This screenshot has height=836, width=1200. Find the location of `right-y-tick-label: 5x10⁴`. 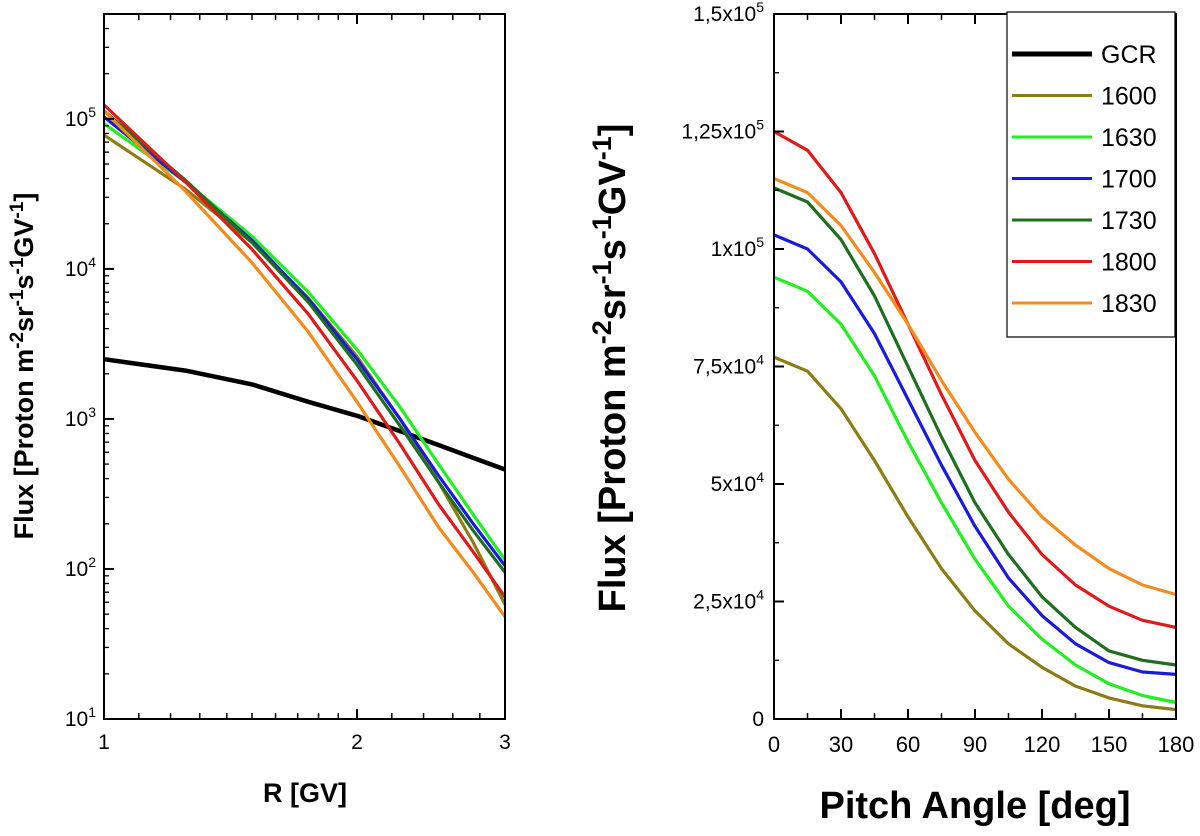

right-y-tick-label: 5x10⁴ is located at coordinates (738, 482).